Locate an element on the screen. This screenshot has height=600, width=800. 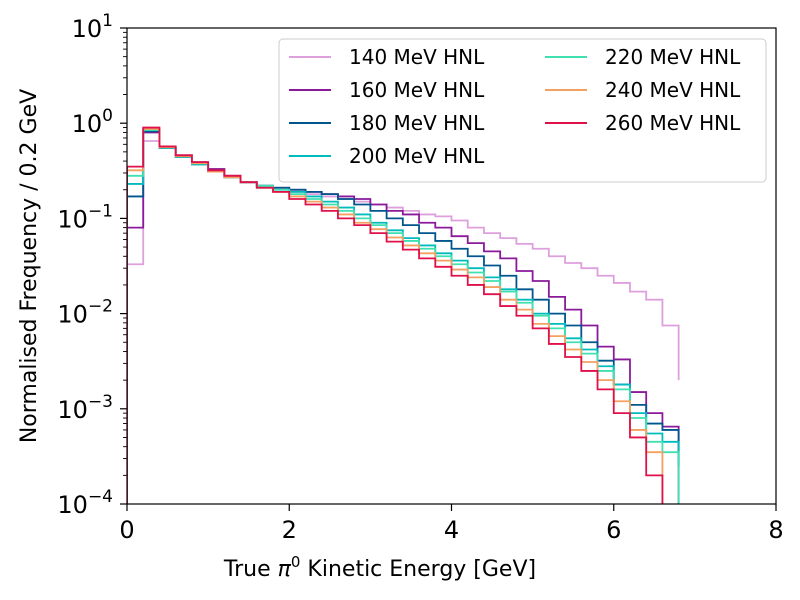
legend-label: 240 MeV HNL is located at coordinates (673, 90).